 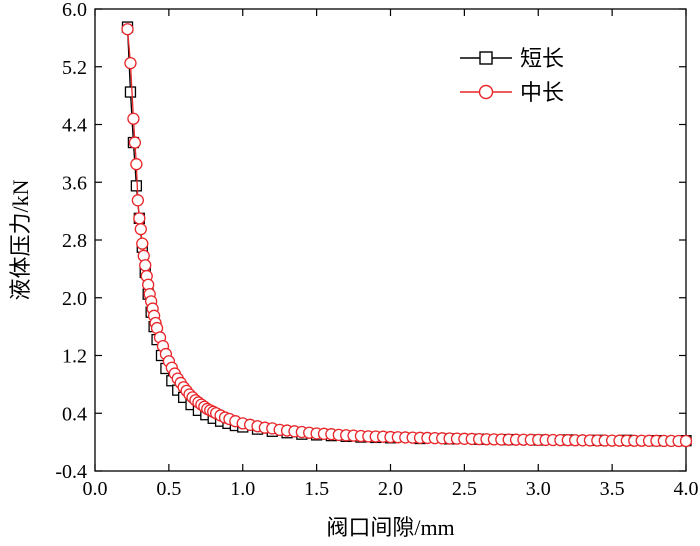 I want to click on y-tick-label: 5.2, so click(x=74, y=68).